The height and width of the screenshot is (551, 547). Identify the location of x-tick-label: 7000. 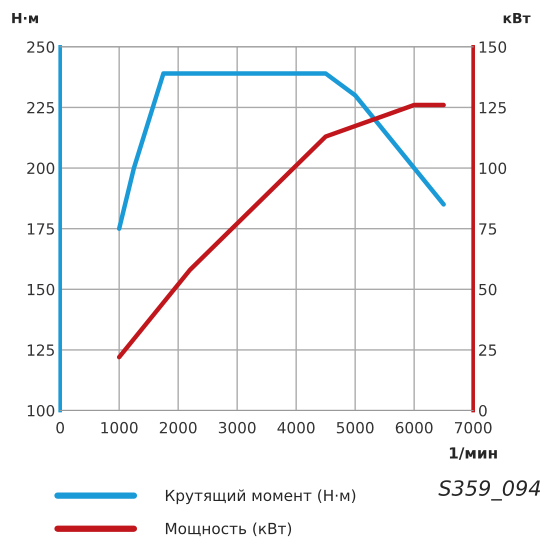
(473, 428).